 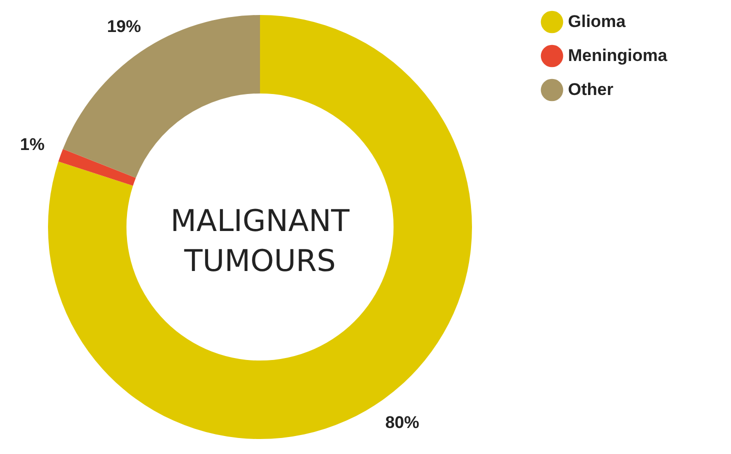 I want to click on data-label: 1%, so click(x=32, y=144).